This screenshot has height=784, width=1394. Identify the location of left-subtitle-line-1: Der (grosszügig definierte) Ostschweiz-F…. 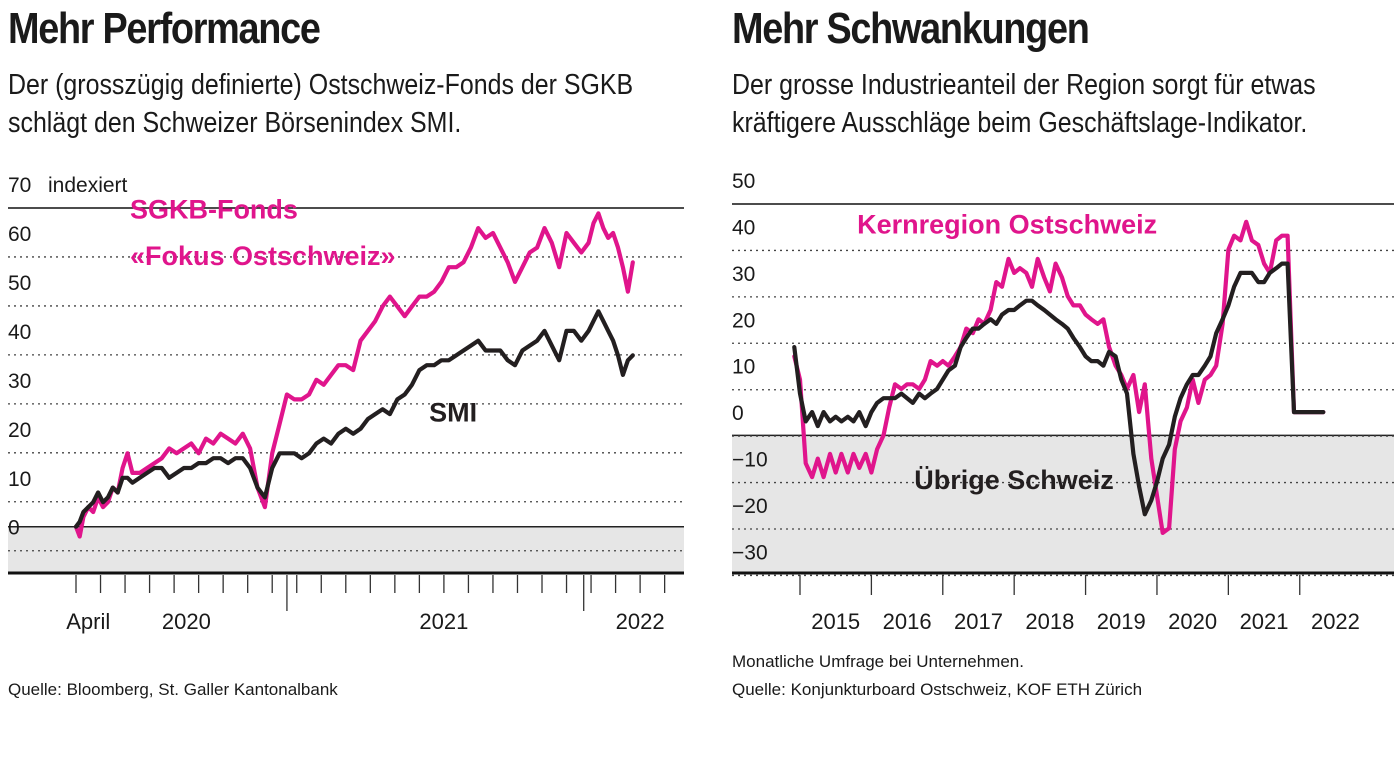
(321, 85).